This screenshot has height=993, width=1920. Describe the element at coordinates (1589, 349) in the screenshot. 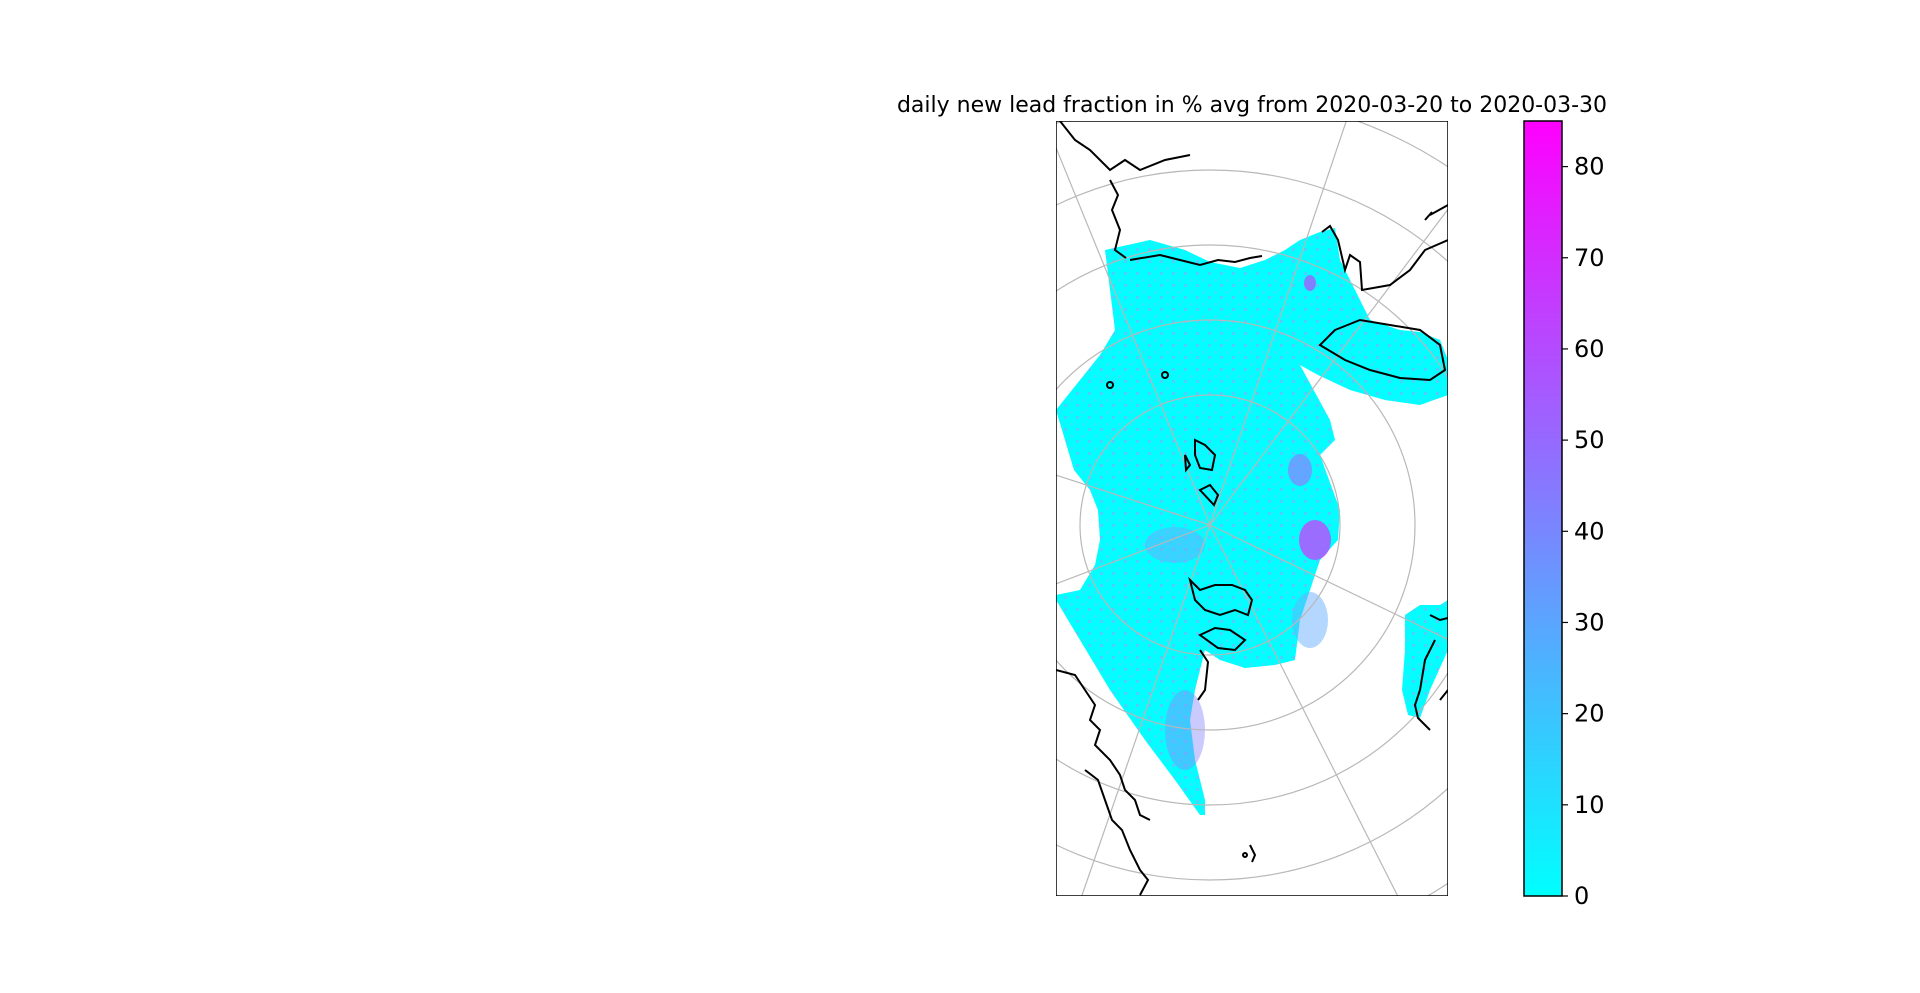

I see `colorbar-tick-label: 60` at that location.